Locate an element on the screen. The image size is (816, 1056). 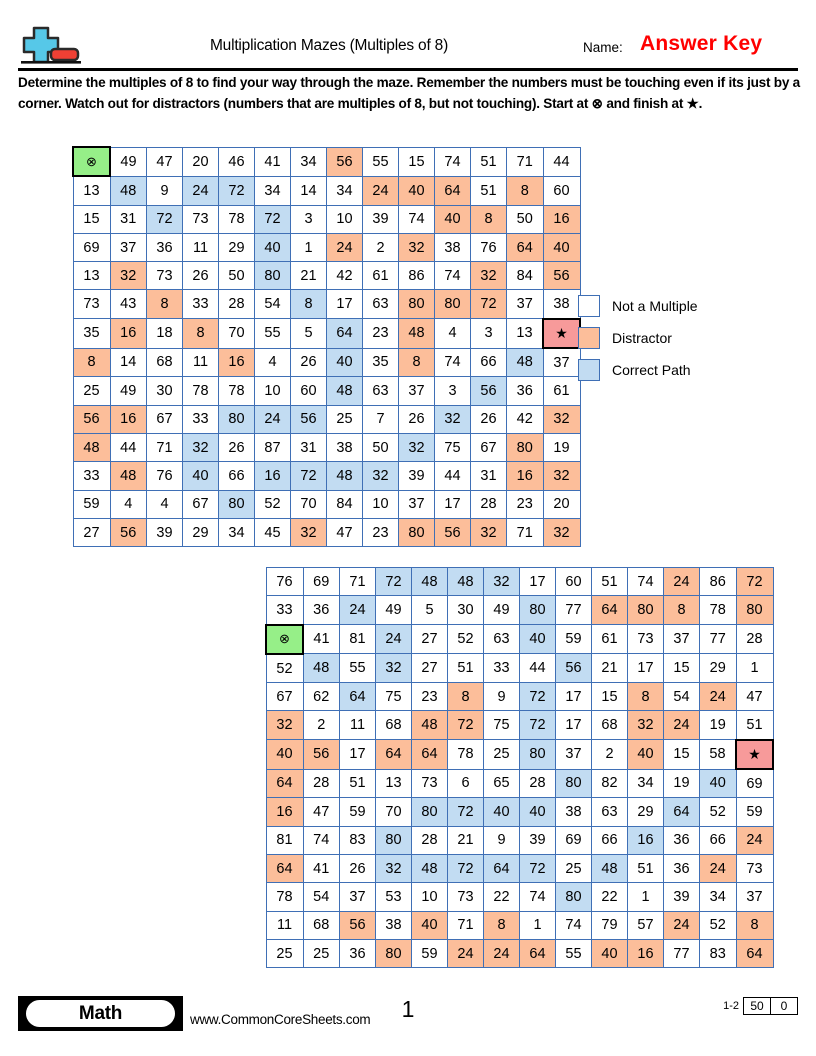
maze-cell: 70 is located at coordinates (393, 812).